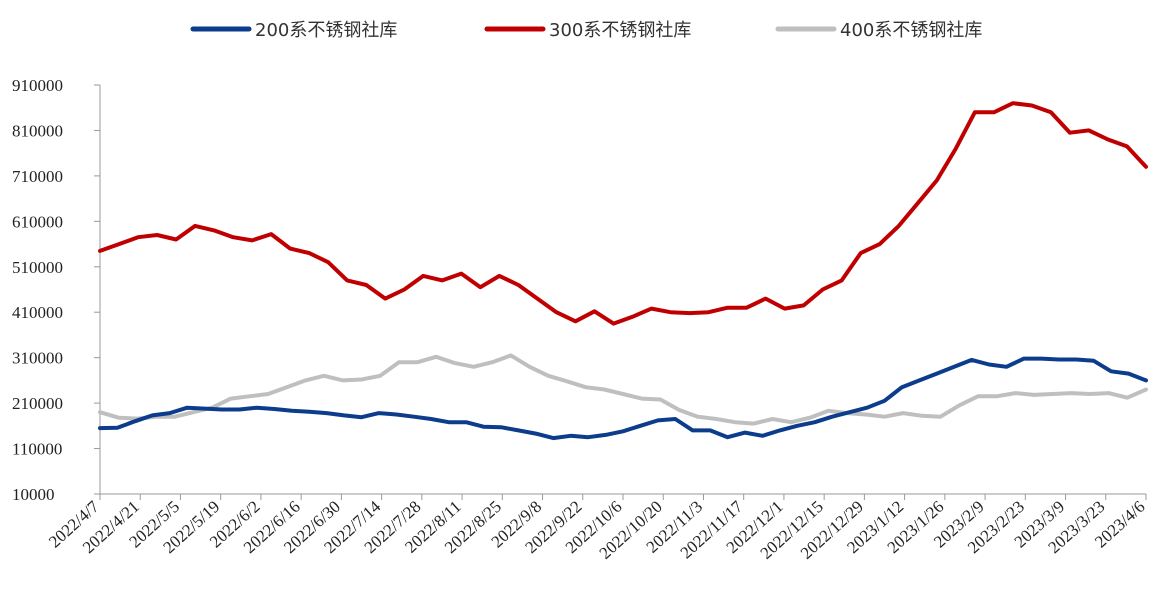  I want to click on y-tick-label: 10000, so click(33, 494).